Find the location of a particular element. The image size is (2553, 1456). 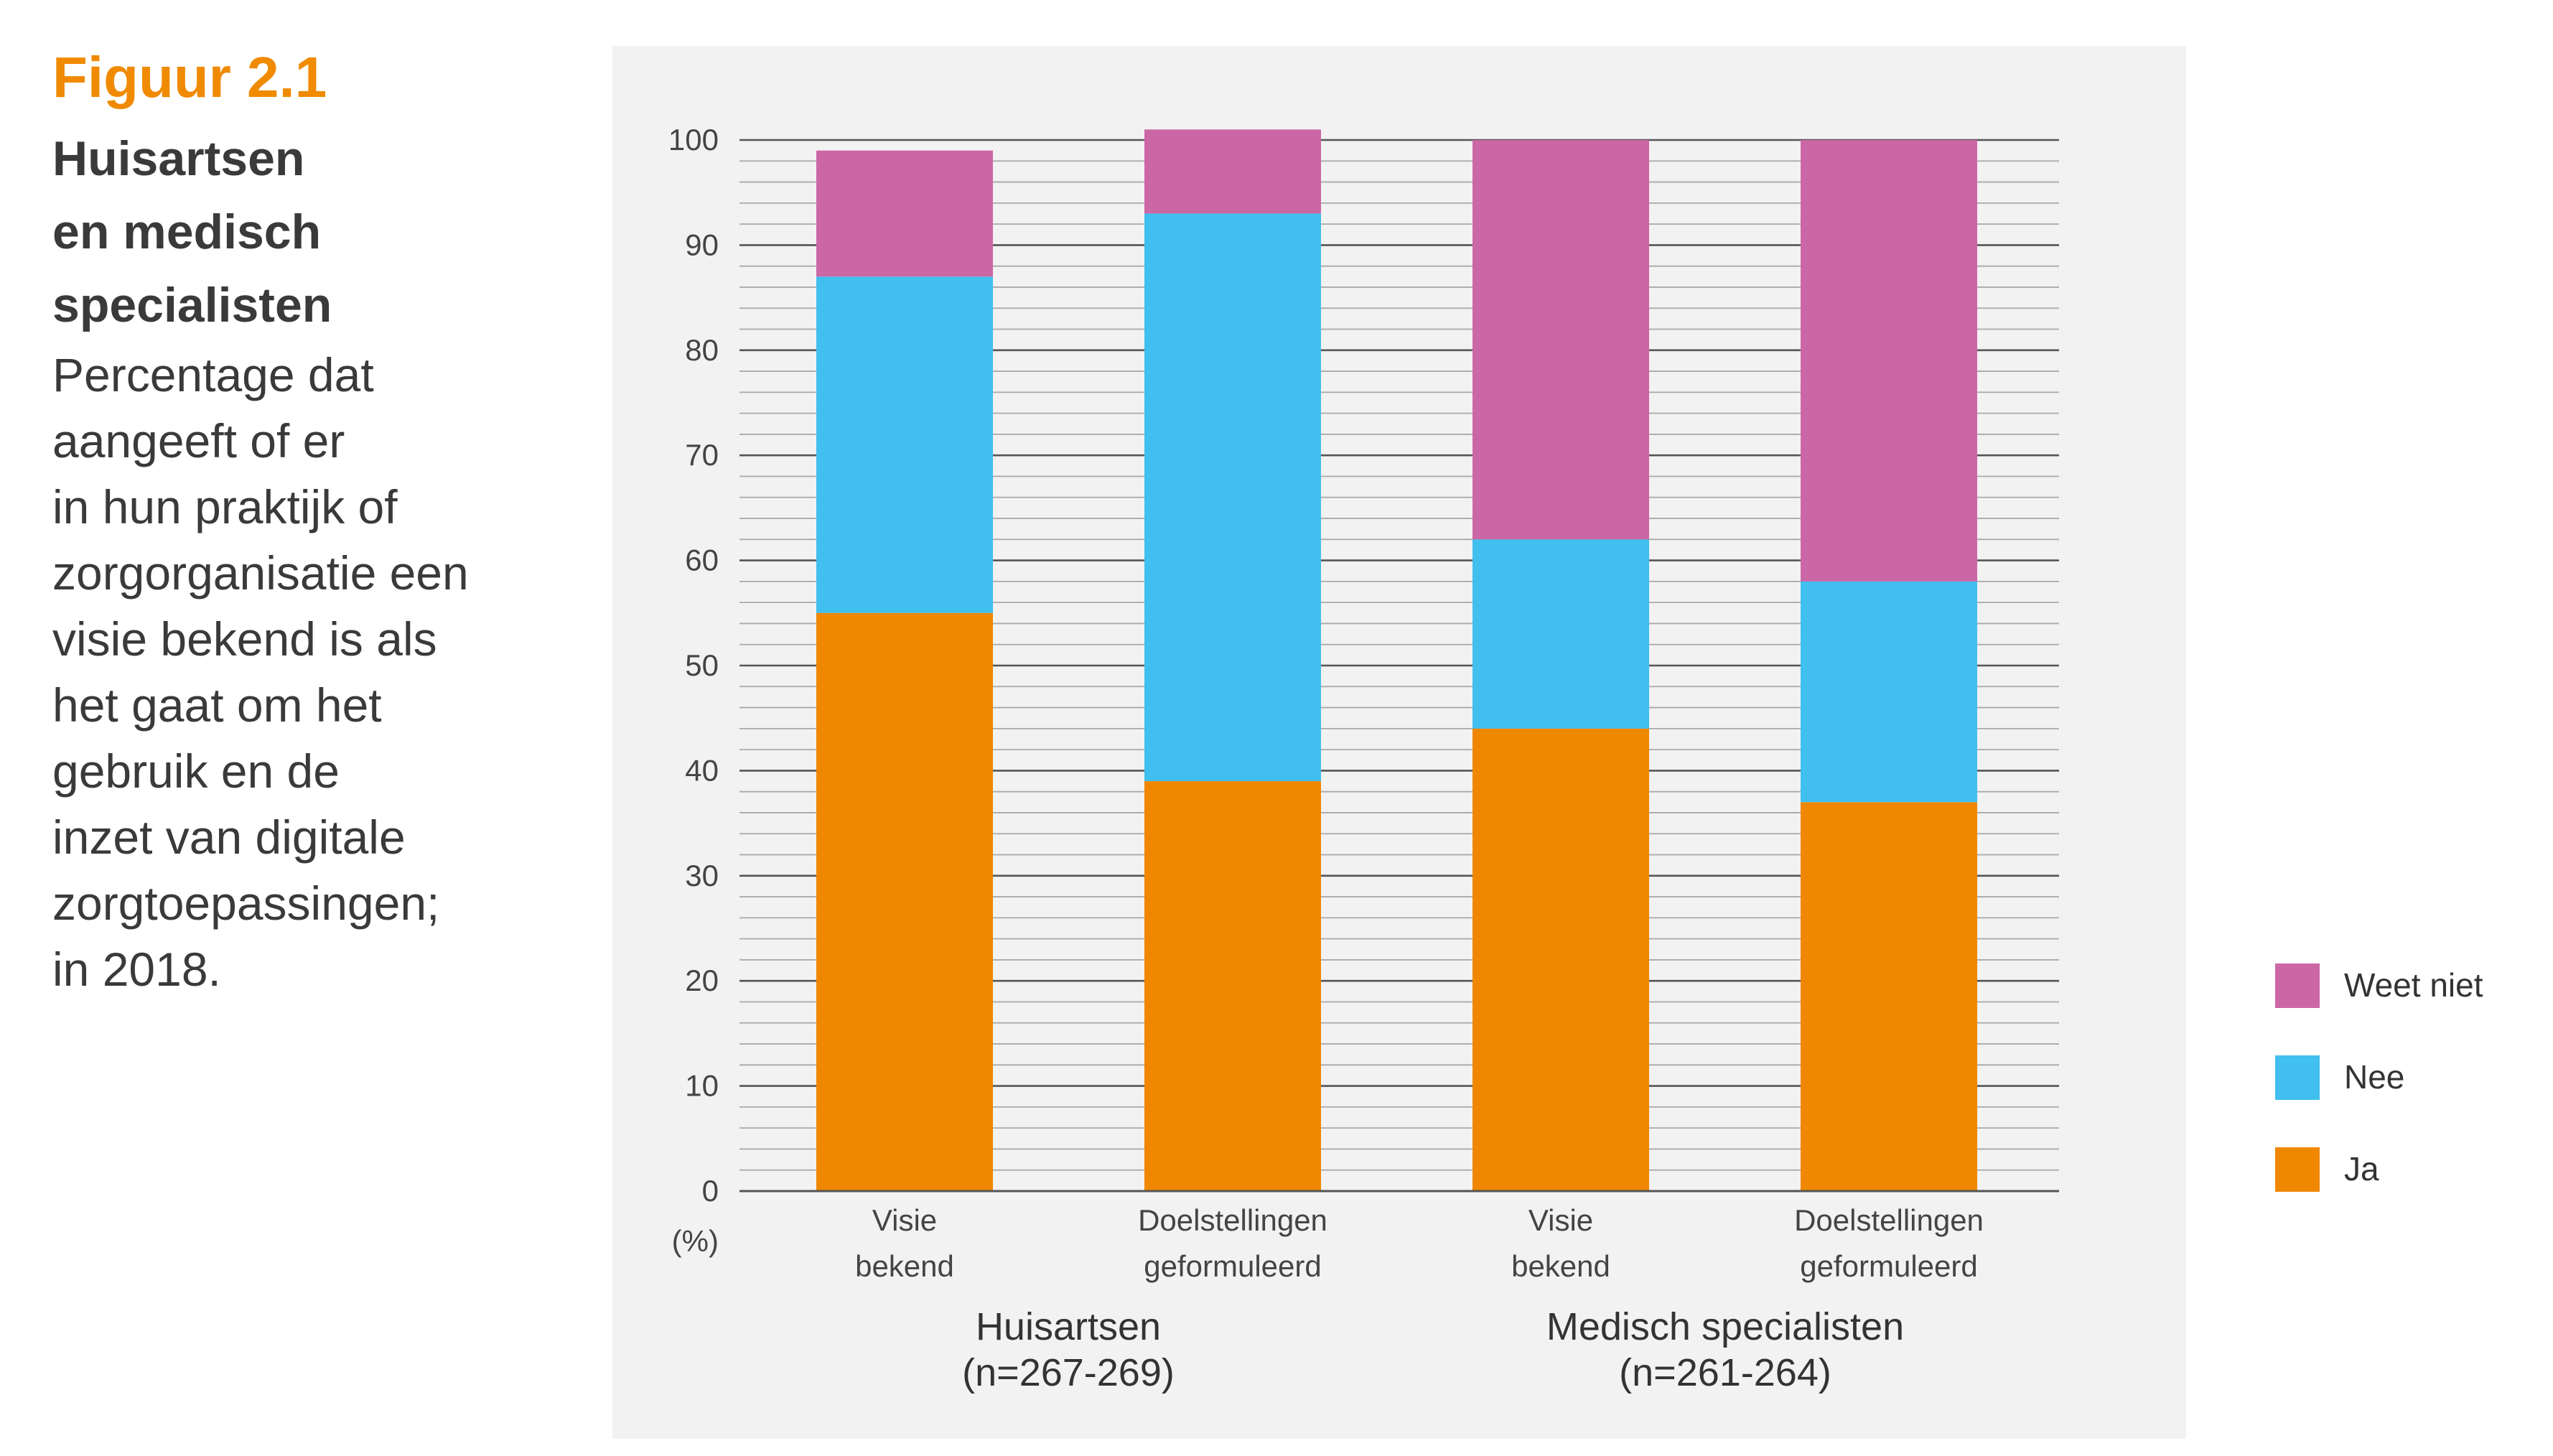

group-label: Huisartsen is located at coordinates (1068, 1326).